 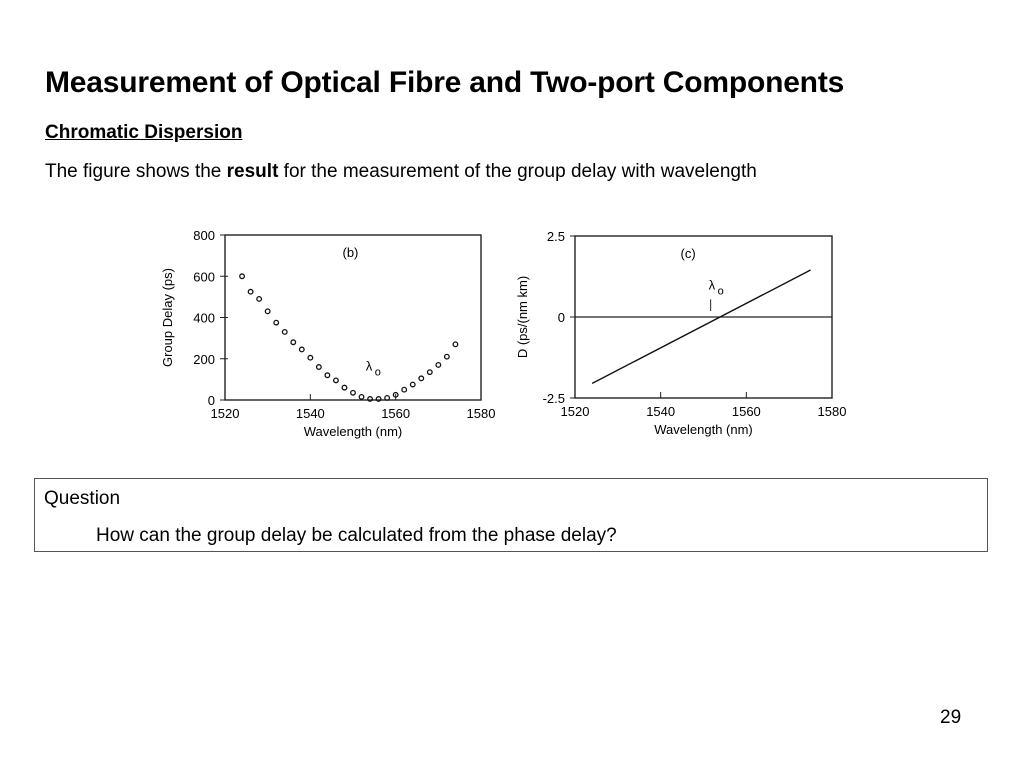 I want to click on chart-c-panel-label: (c), so click(x=687, y=253).